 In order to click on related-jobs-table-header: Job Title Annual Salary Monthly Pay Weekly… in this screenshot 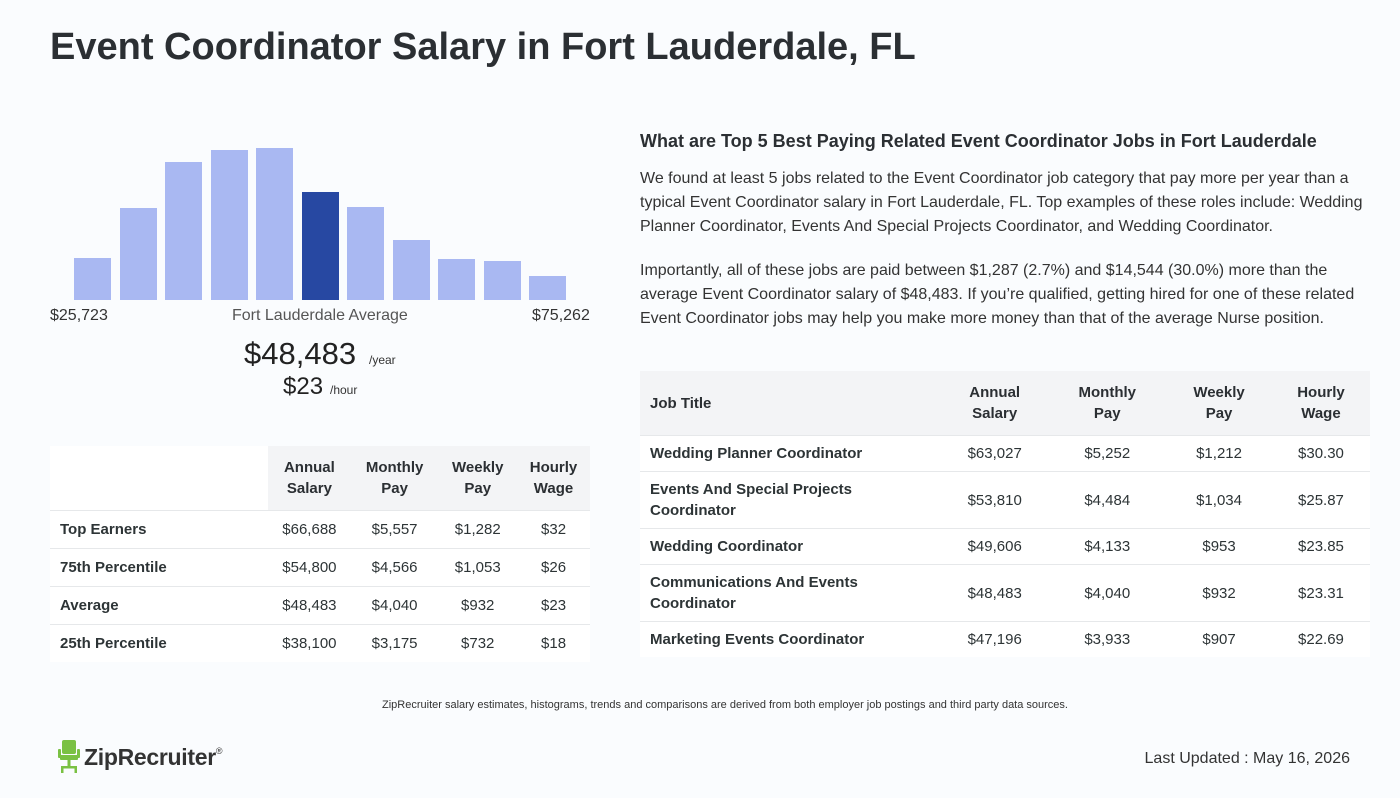, I will do `click(1005, 403)`.